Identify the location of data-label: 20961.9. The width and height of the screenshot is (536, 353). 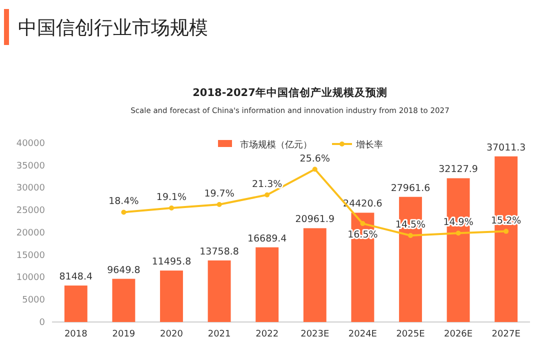
(315, 220).